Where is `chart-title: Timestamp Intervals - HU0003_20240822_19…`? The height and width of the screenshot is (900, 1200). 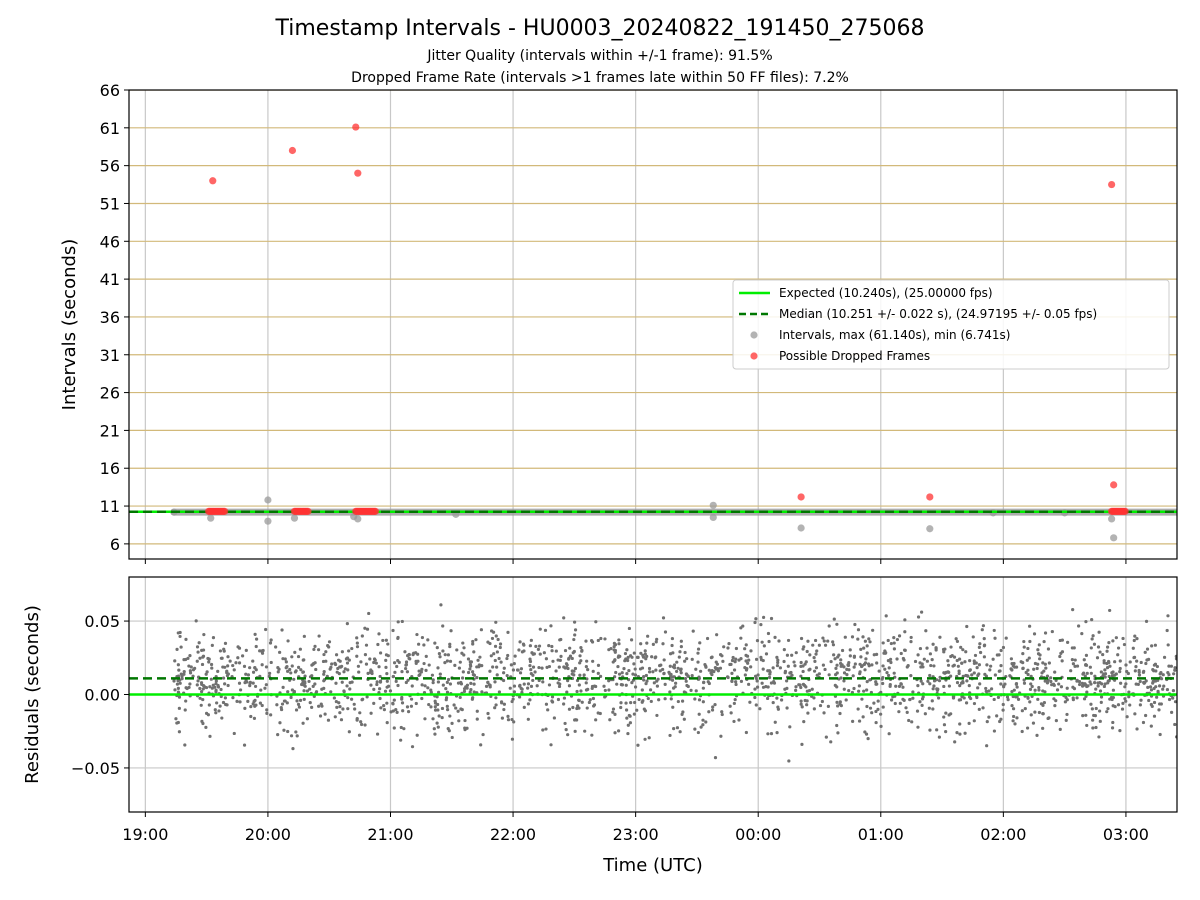
chart-title: Timestamp Intervals - HU0003_20240822_19… is located at coordinates (600, 28).